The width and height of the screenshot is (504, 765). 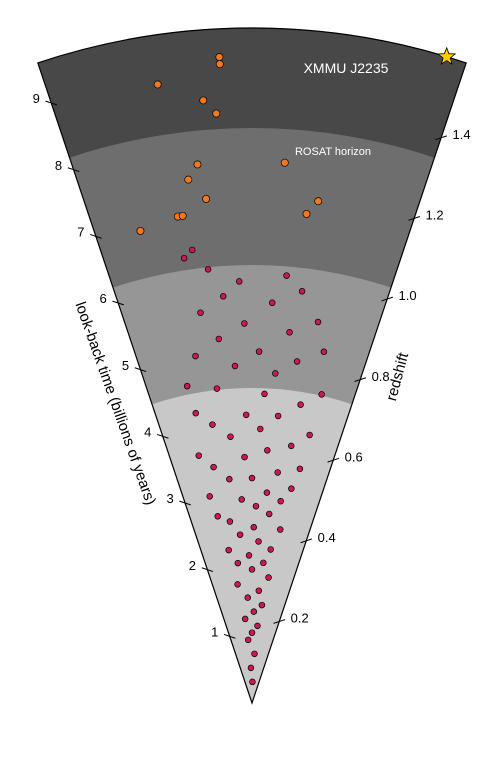 What do you see at coordinates (214, 632) in the screenshot?
I see `left-tick-label: 1` at bounding box center [214, 632].